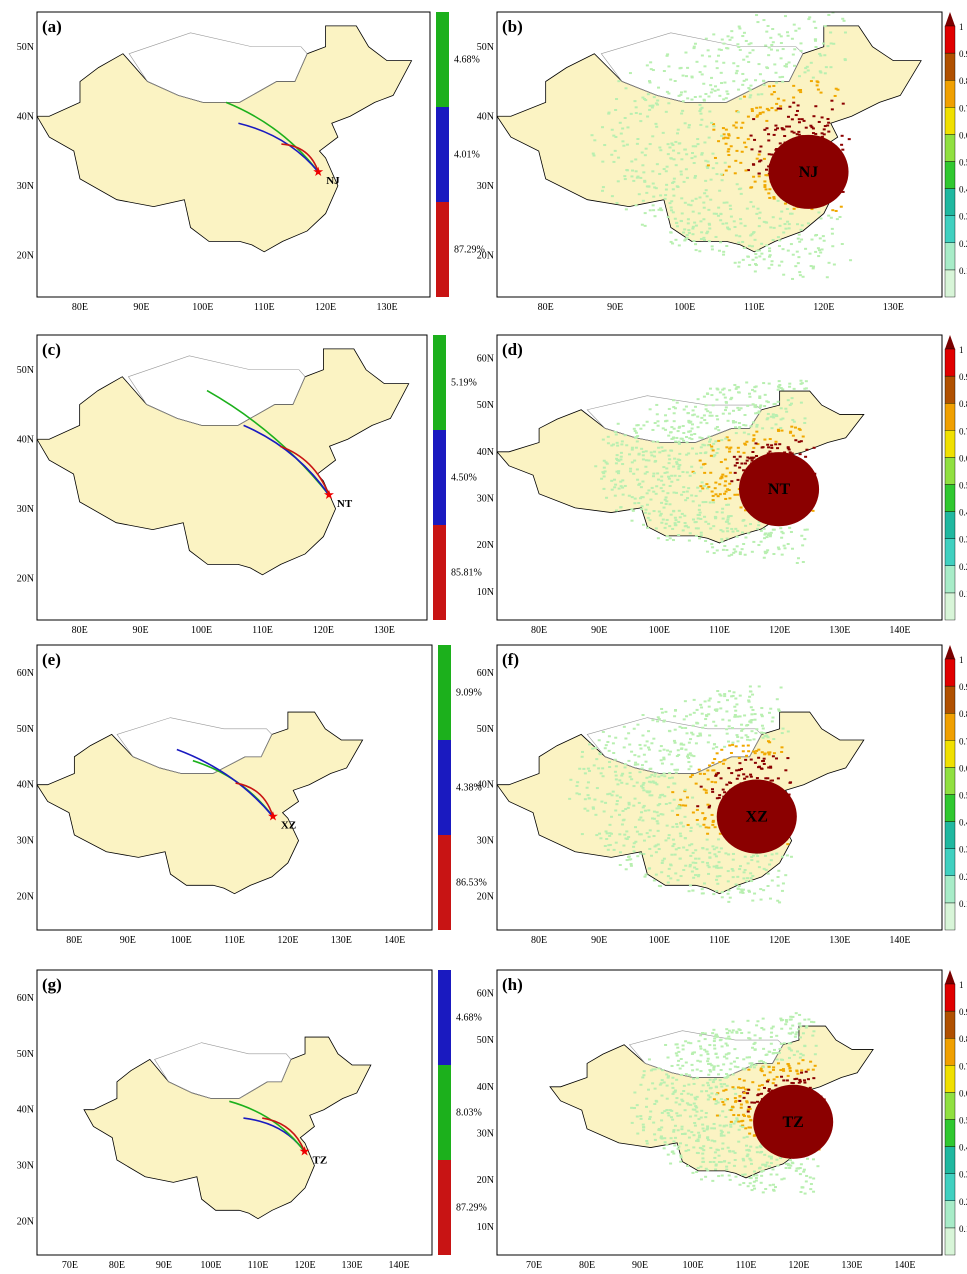 This screenshot has width=967, height=1274. I want to click on panel-label: (g), so click(52, 984).